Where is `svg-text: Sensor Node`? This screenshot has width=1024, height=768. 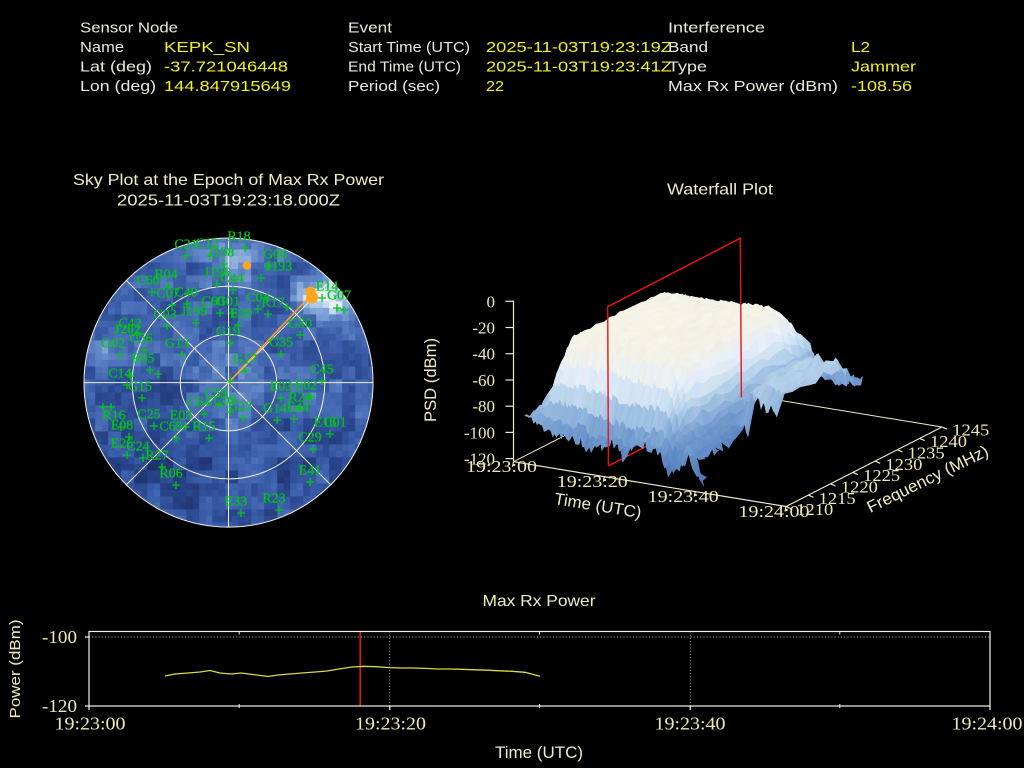
svg-text: Sensor Node is located at coordinates (129, 28).